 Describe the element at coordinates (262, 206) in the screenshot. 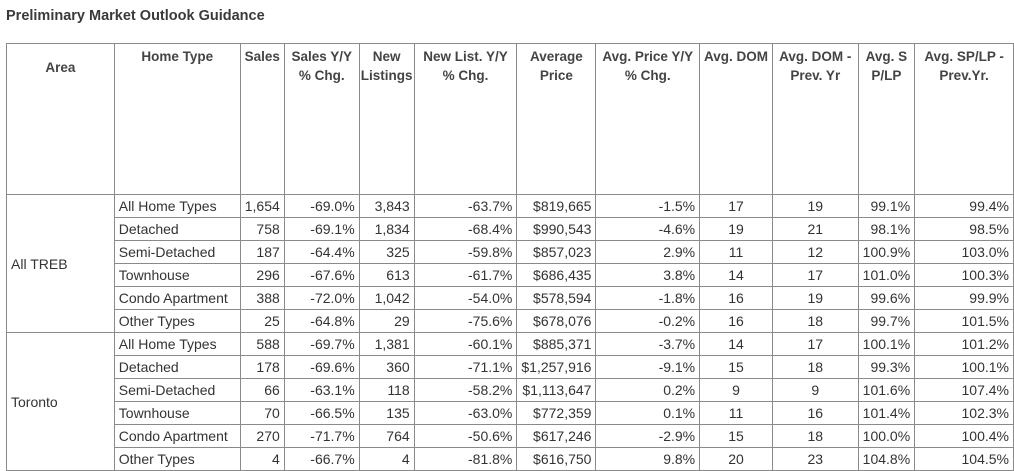

I see `sales-cell: 1,654` at that location.